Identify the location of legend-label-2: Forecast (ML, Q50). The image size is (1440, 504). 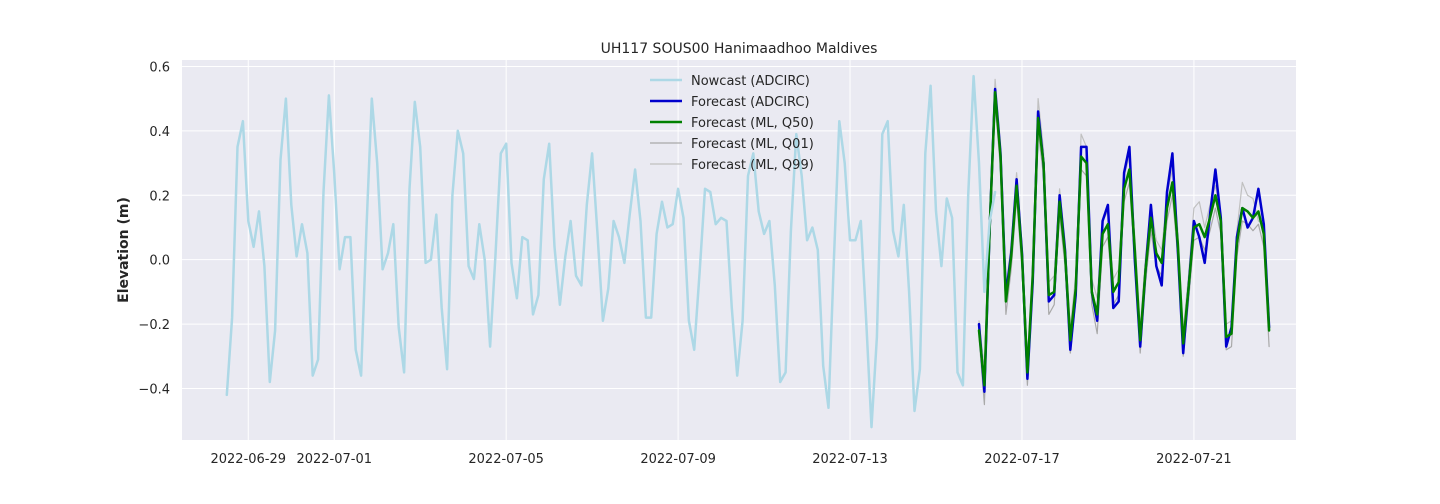
(752, 123).